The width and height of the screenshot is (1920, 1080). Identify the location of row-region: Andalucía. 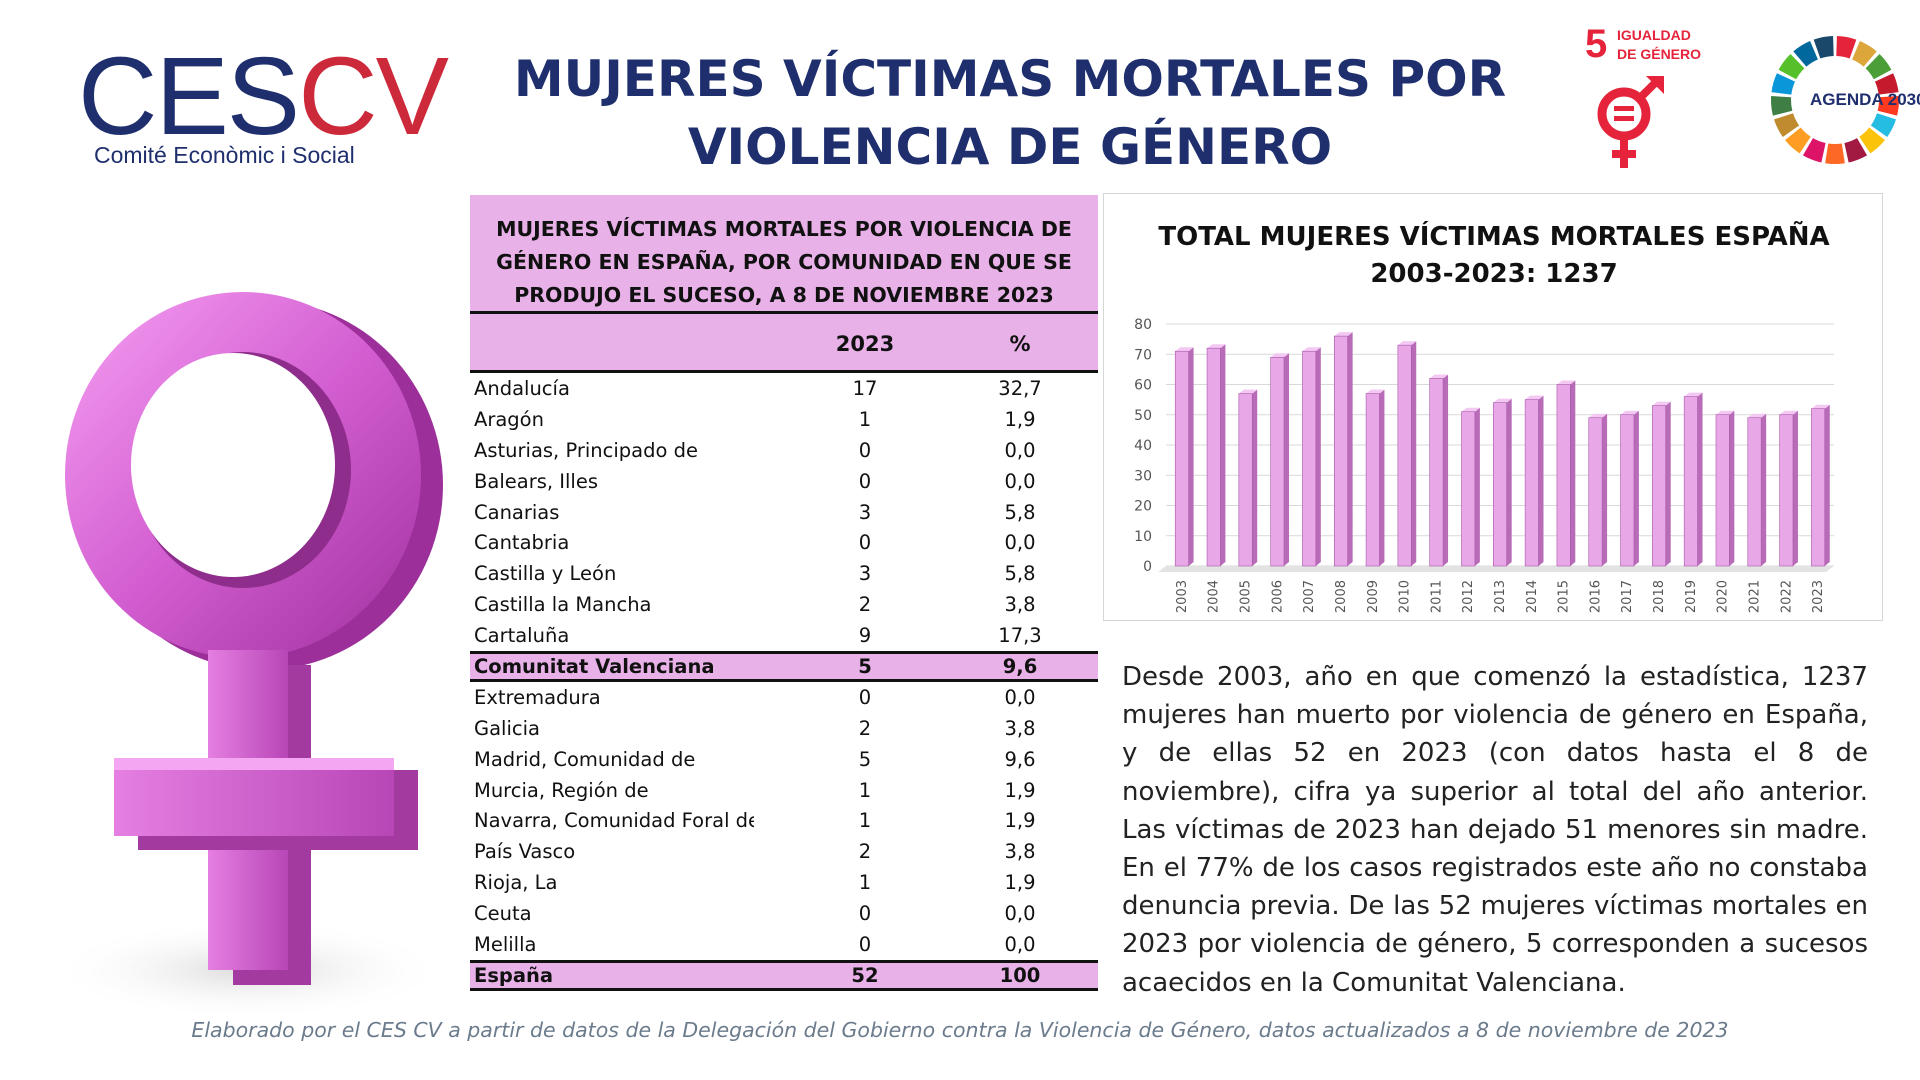
(522, 388).